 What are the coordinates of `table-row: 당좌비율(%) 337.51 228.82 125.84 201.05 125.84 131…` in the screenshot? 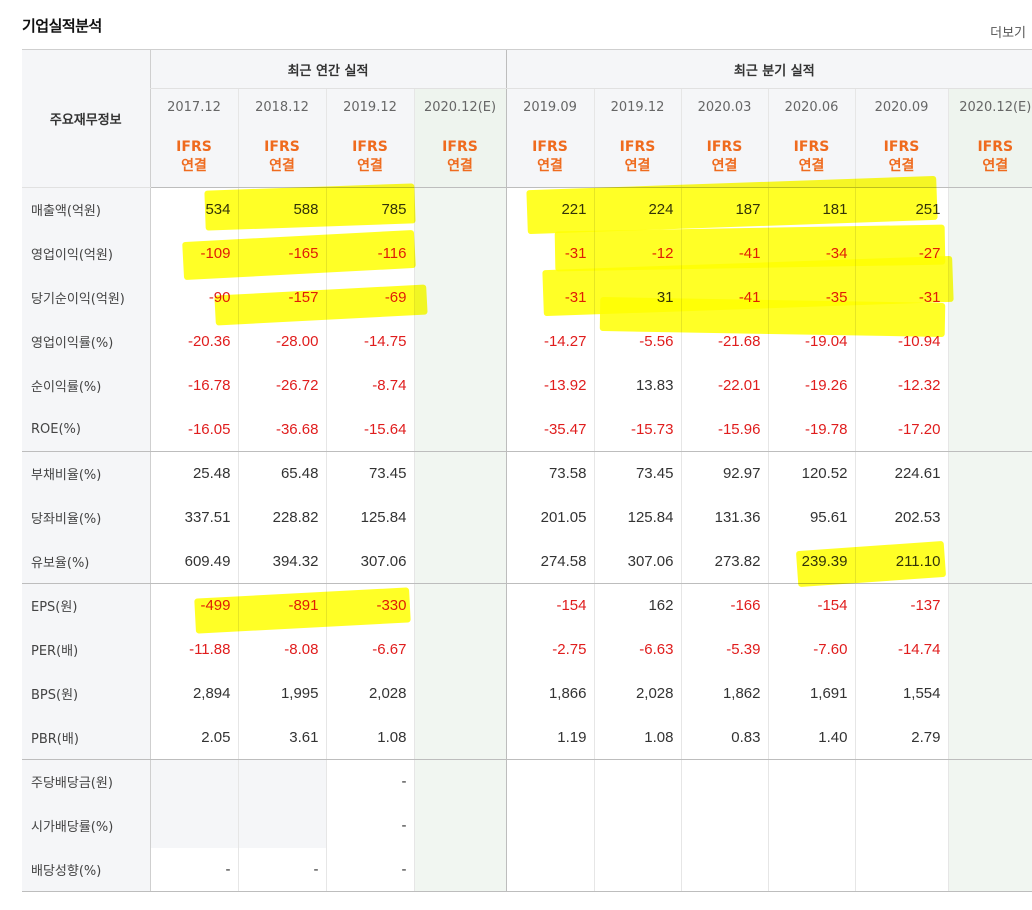 It's located at (527, 517).